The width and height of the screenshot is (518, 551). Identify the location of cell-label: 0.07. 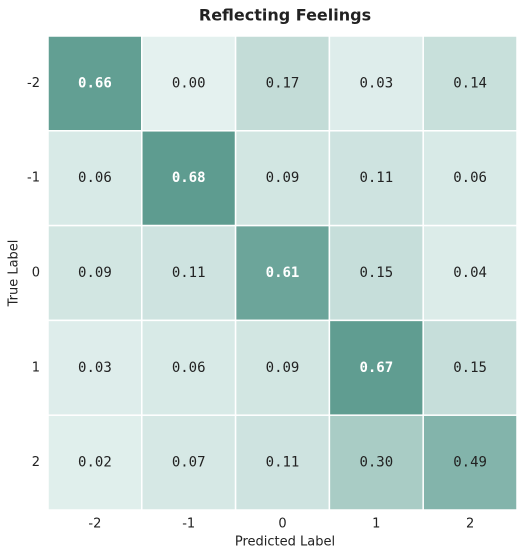
(189, 463).